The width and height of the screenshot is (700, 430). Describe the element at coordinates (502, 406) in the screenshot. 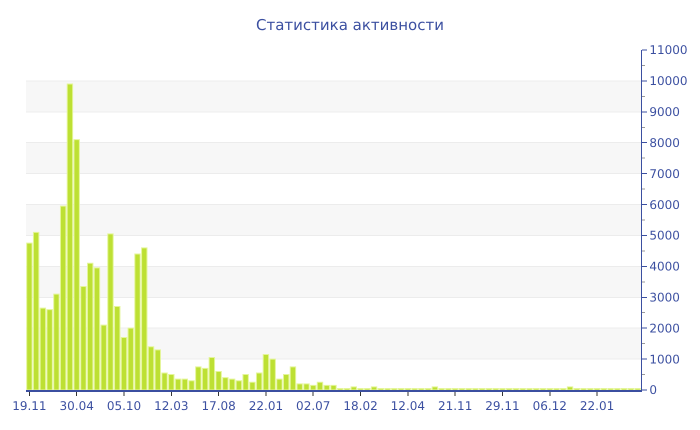

I see `x-tick-label: 29.11` at that location.